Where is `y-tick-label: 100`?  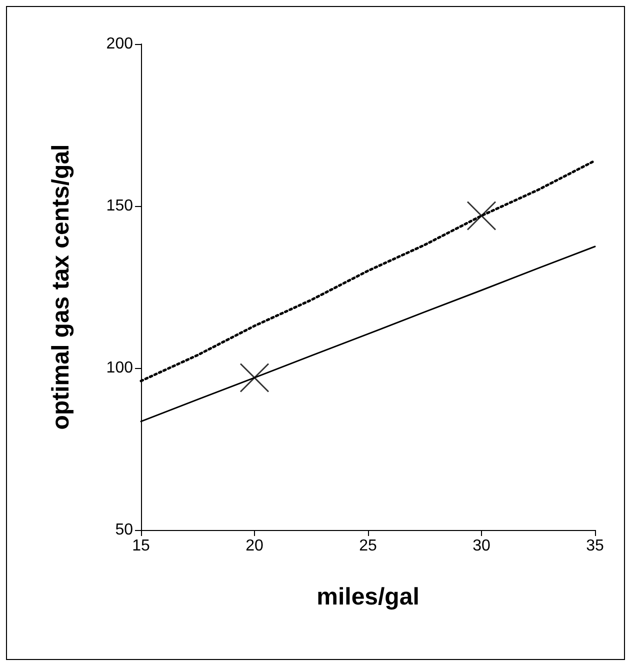 y-tick-label: 100 is located at coordinates (120, 368).